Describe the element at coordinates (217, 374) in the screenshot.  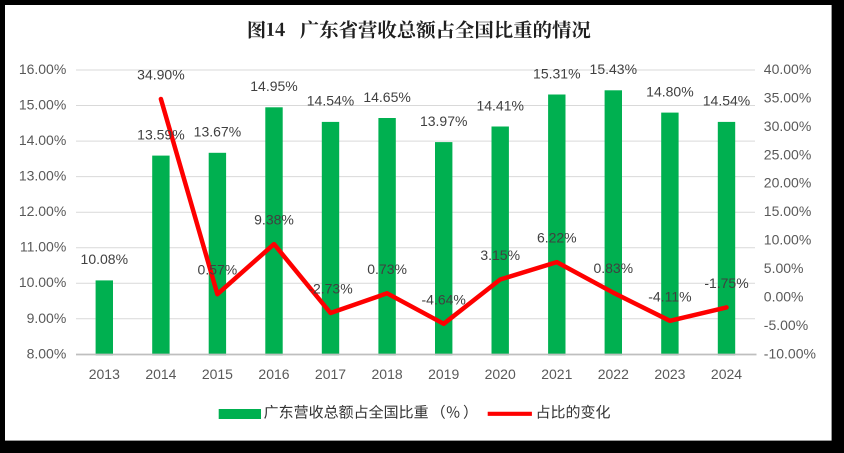
I see `svg-text: 2015` at that location.